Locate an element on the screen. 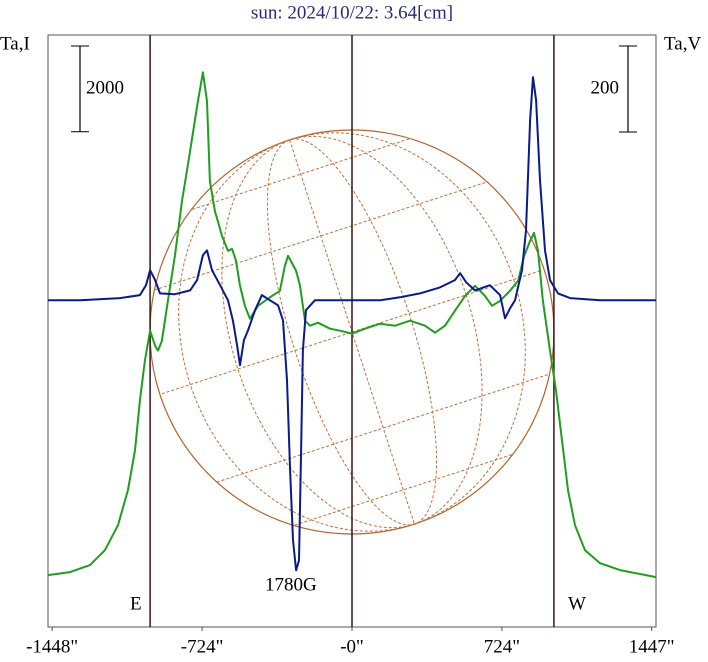 The height and width of the screenshot is (662, 708). x-tick-label: -0" is located at coordinates (352, 646).